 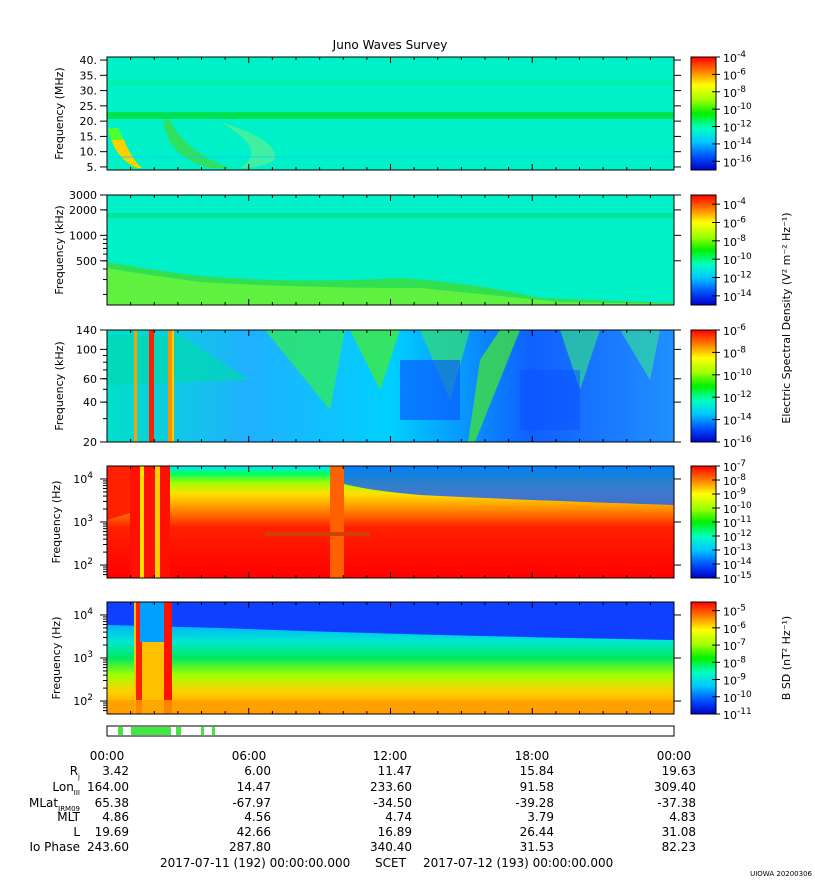 I want to click on y-tick-label: 20, so click(x=90, y=442).